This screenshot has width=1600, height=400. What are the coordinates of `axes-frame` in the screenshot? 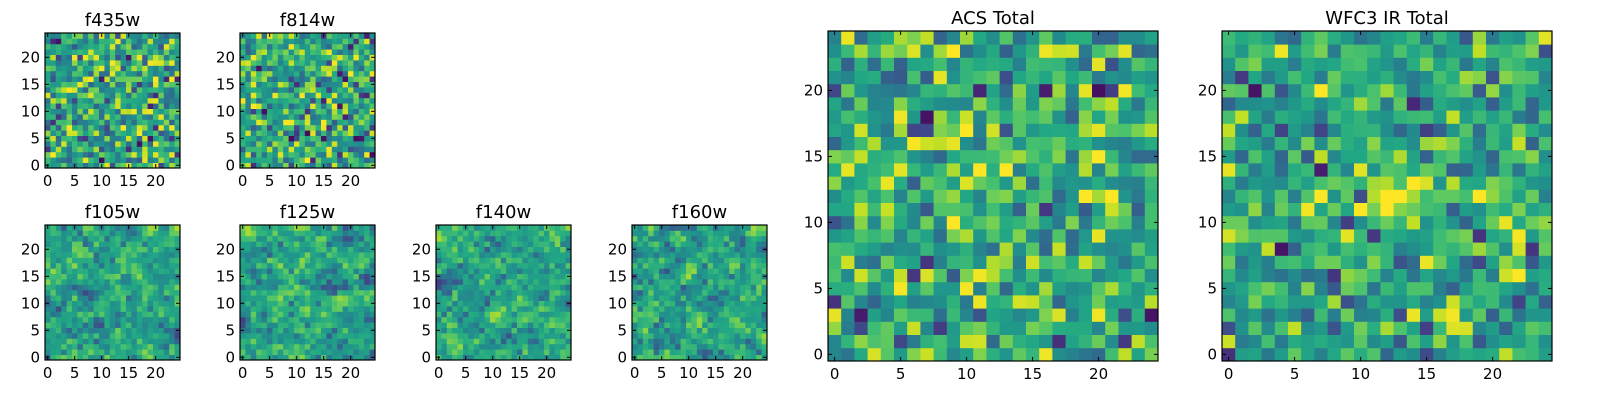 It's located at (112, 100).